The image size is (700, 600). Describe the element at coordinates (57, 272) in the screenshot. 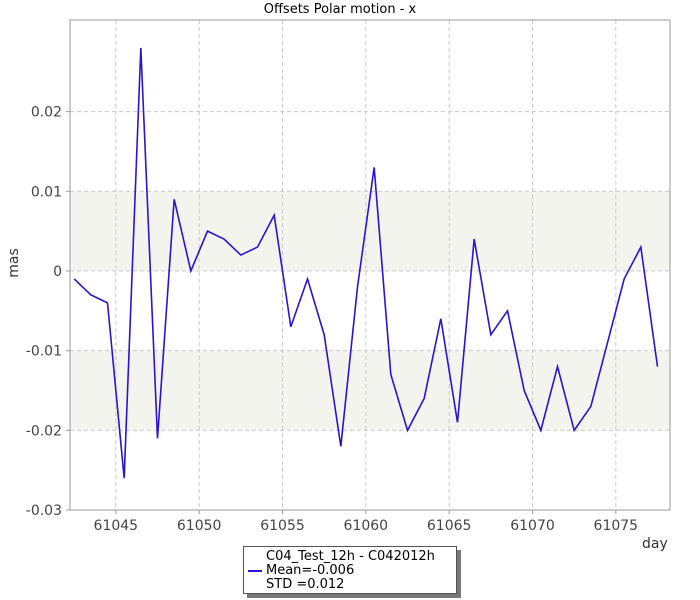

I see `y-tick-label: 0` at that location.